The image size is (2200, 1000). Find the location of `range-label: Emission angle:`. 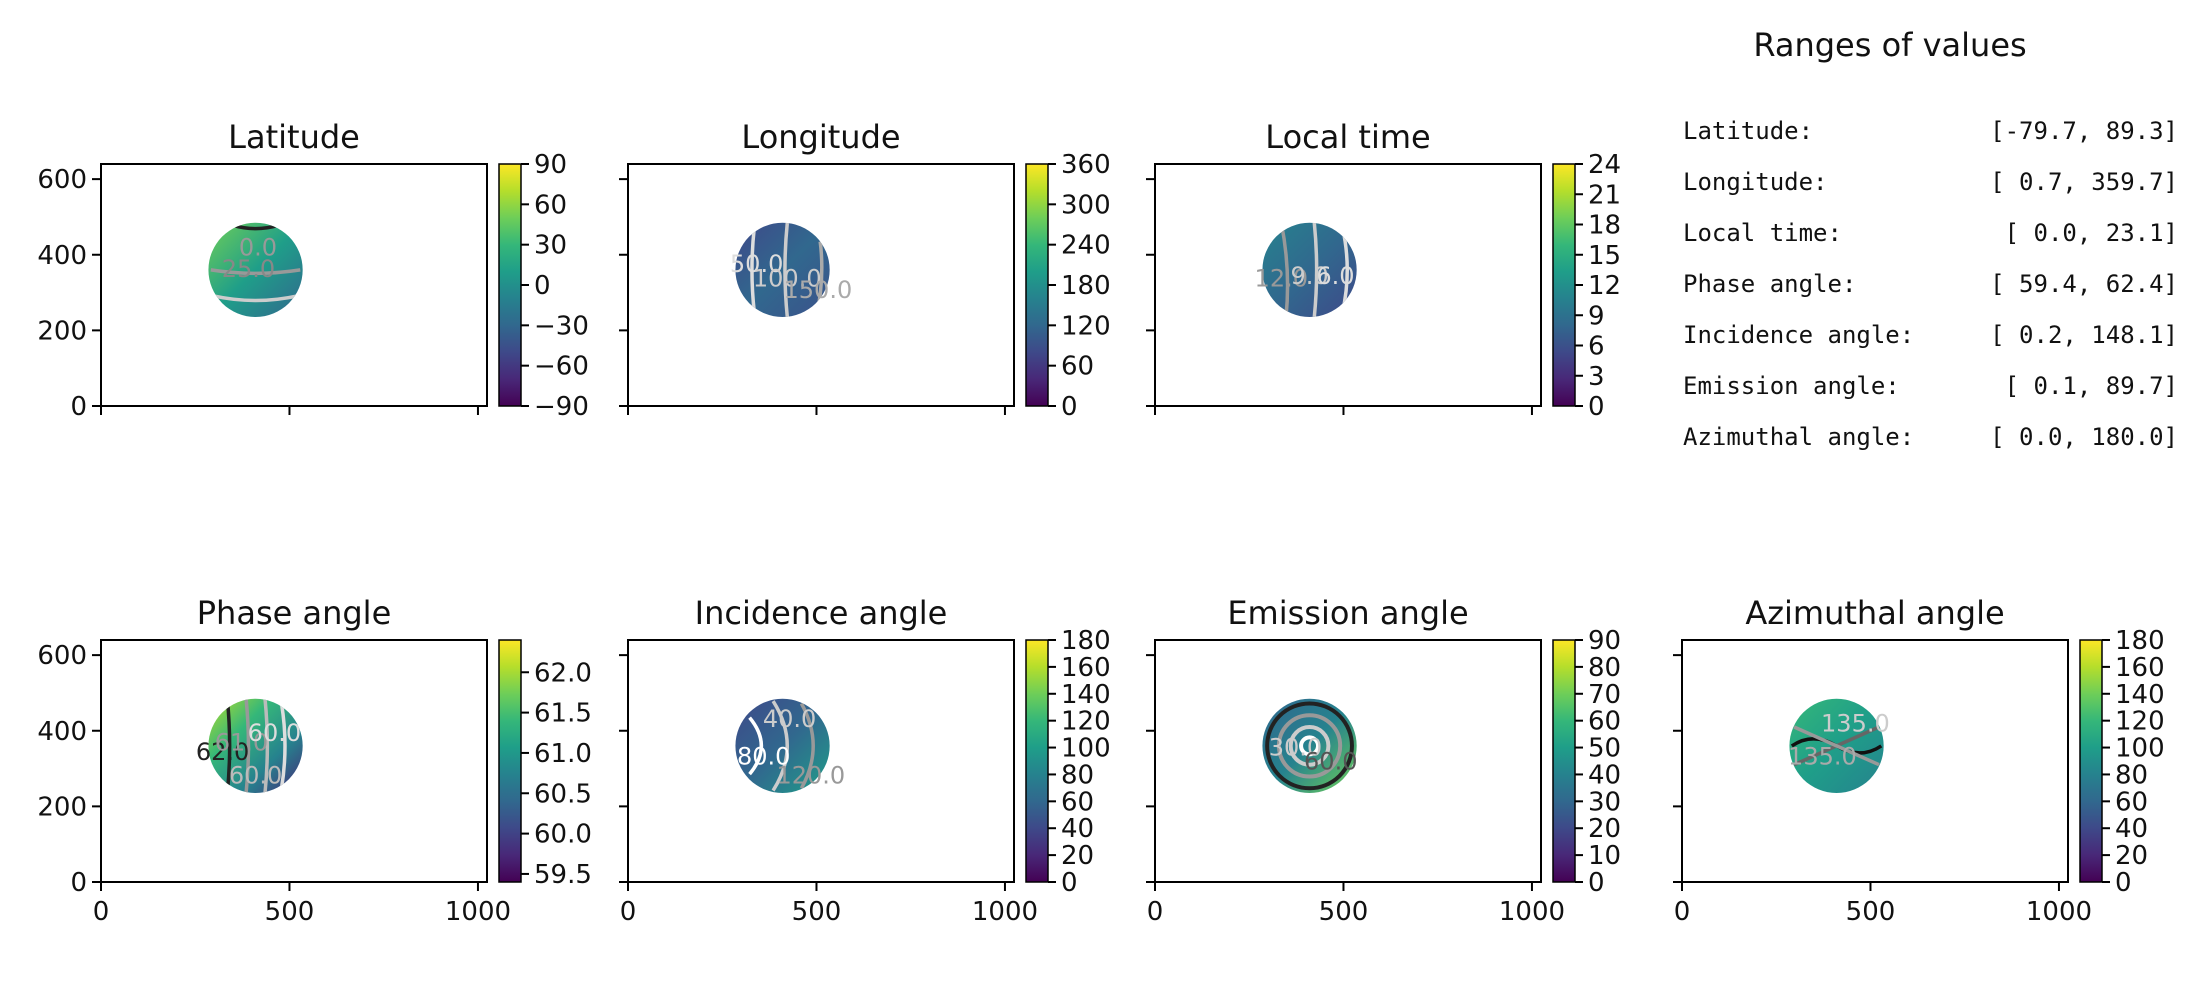

range-label: Emission angle: is located at coordinates (1791, 386).